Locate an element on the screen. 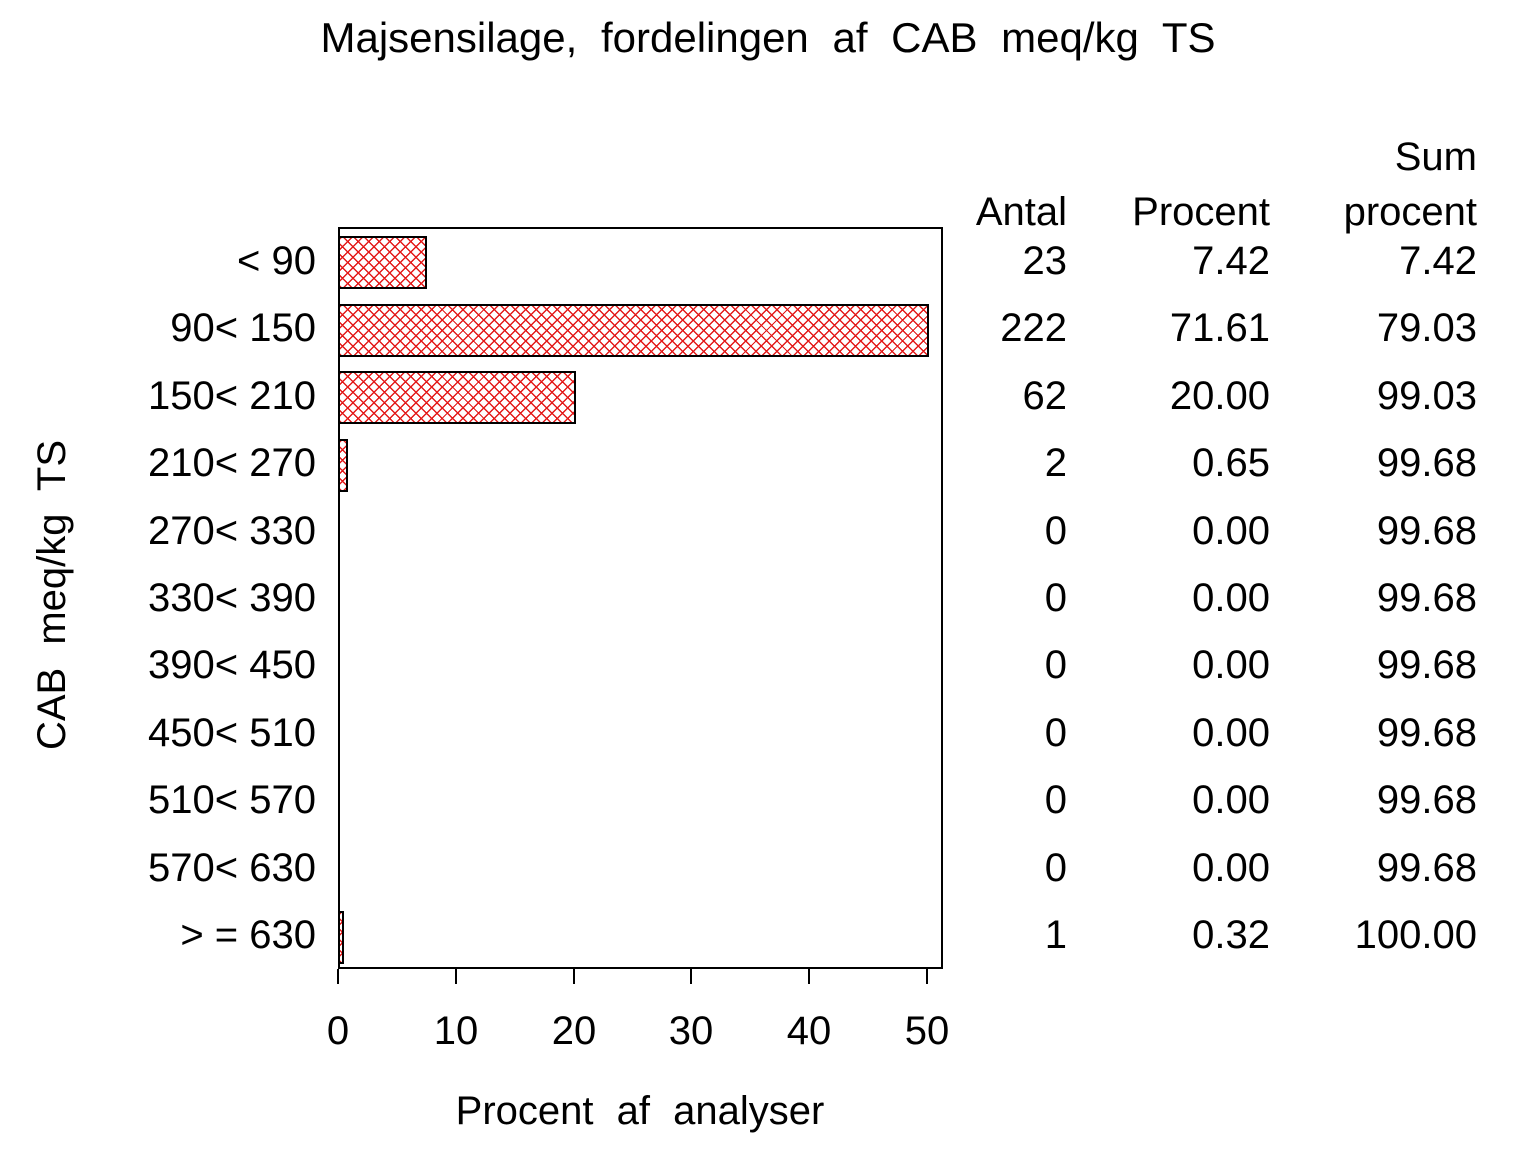 This screenshot has height=1152, width=1536. category-label: 210< 270 is located at coordinates (232, 463).